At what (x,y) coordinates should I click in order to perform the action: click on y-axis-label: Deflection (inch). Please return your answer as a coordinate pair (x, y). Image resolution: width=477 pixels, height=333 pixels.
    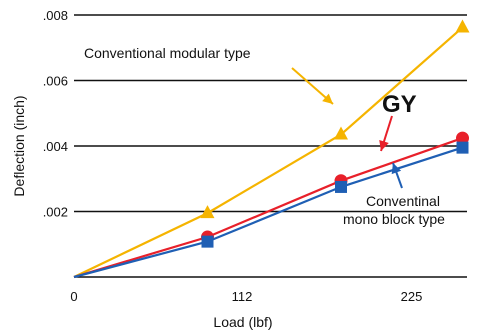
    Looking at the image, I should click on (19, 145).